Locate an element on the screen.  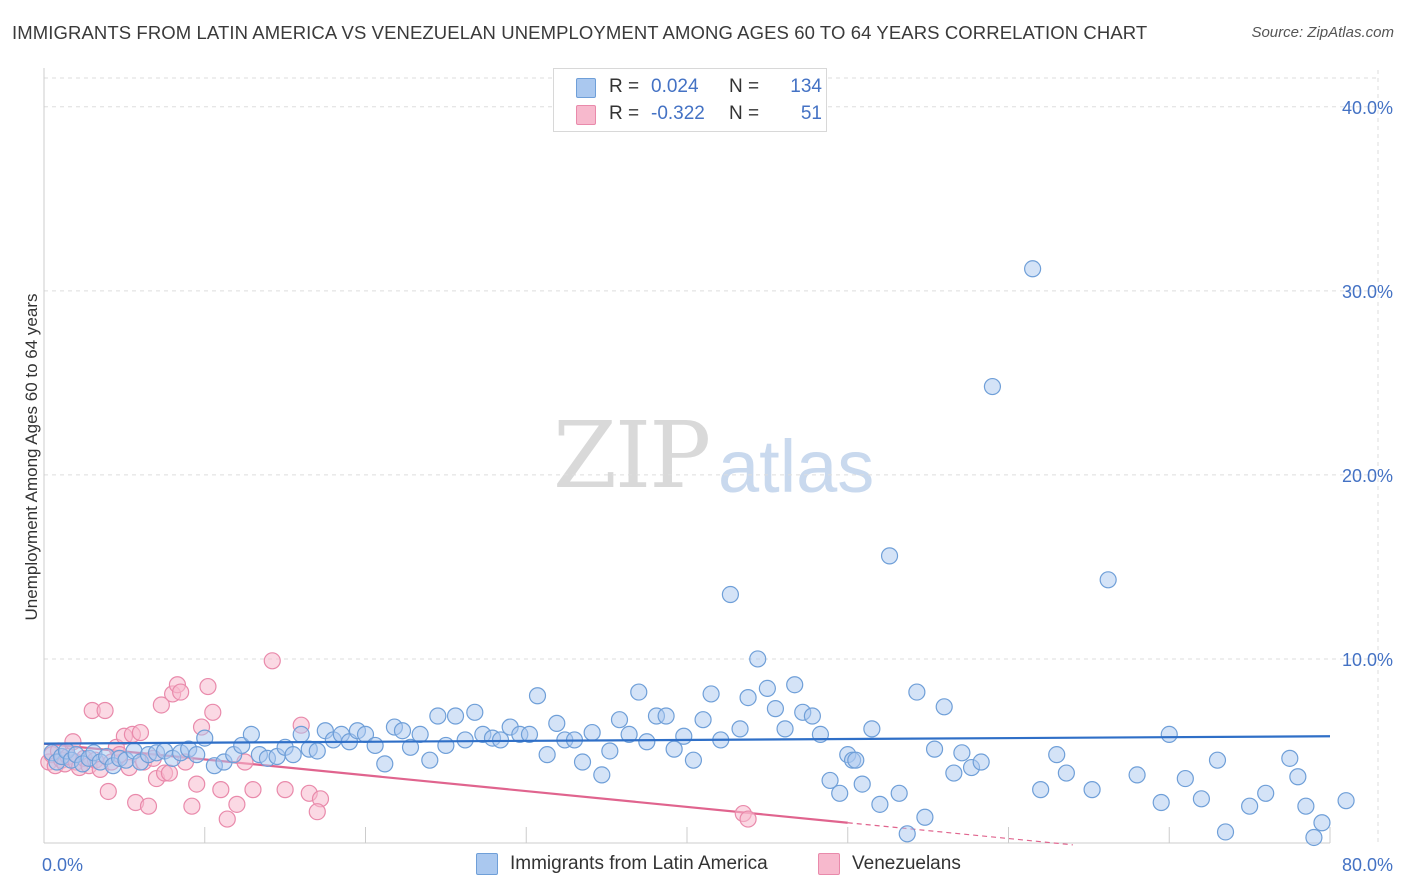
venezuelans-points is located at coordinates (398, 740).